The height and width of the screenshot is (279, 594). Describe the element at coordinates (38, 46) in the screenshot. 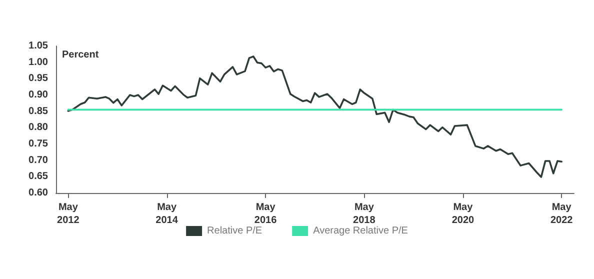

I see `y-tick-label: 1.05` at that location.